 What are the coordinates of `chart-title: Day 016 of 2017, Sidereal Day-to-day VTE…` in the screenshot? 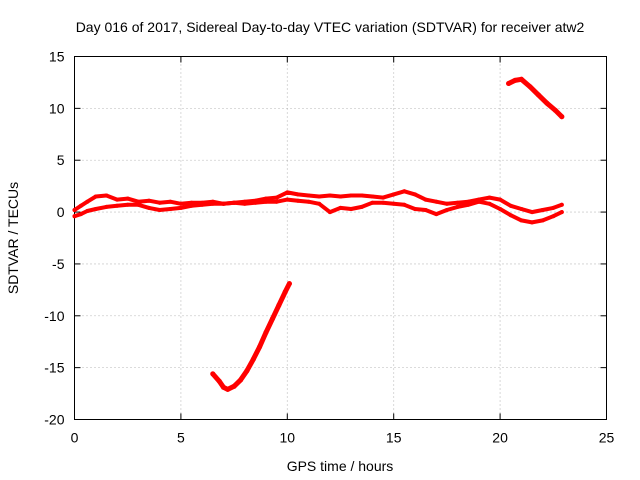 It's located at (330, 27).